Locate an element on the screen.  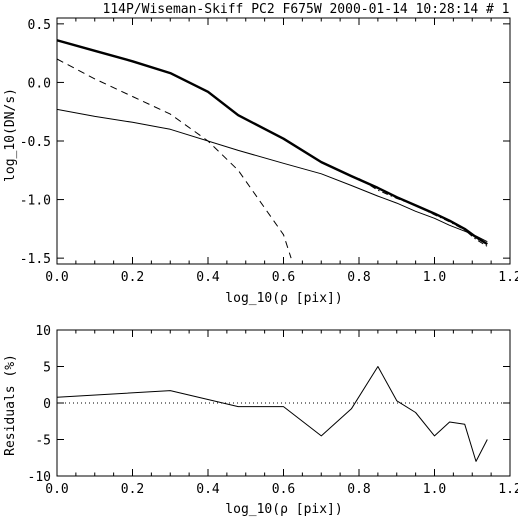
y-axis-title: Residuals (%) is located at coordinates (10, 405).